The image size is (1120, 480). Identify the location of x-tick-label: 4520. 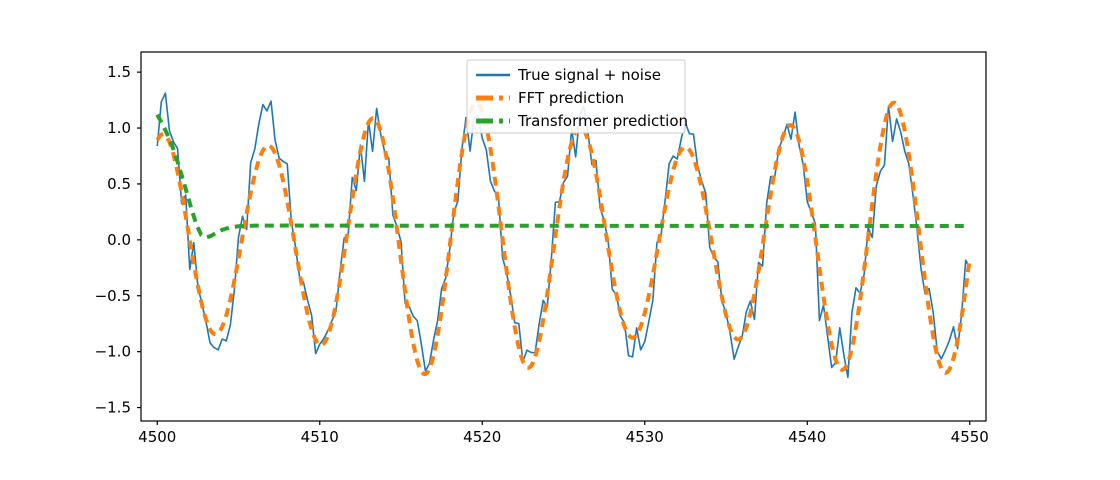
(482, 437).